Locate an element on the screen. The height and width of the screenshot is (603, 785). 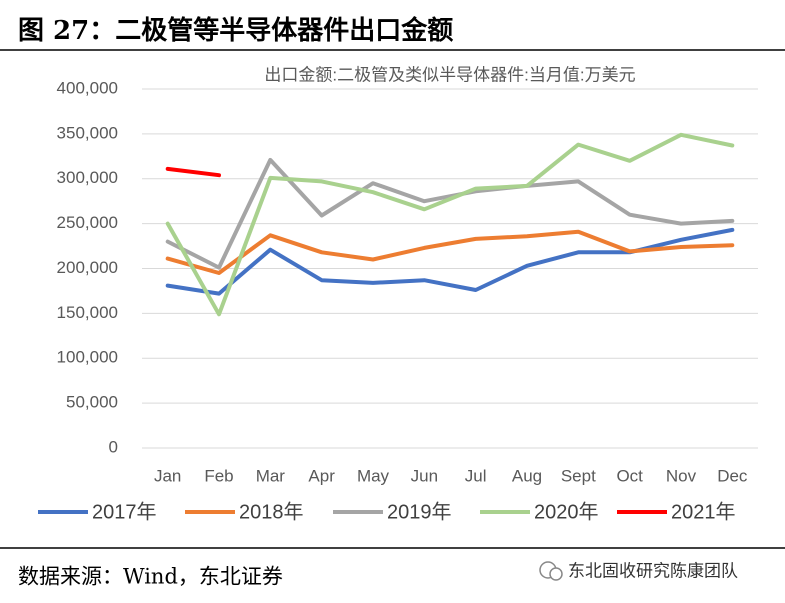
x-tick-label: Dec is located at coordinates (732, 475).